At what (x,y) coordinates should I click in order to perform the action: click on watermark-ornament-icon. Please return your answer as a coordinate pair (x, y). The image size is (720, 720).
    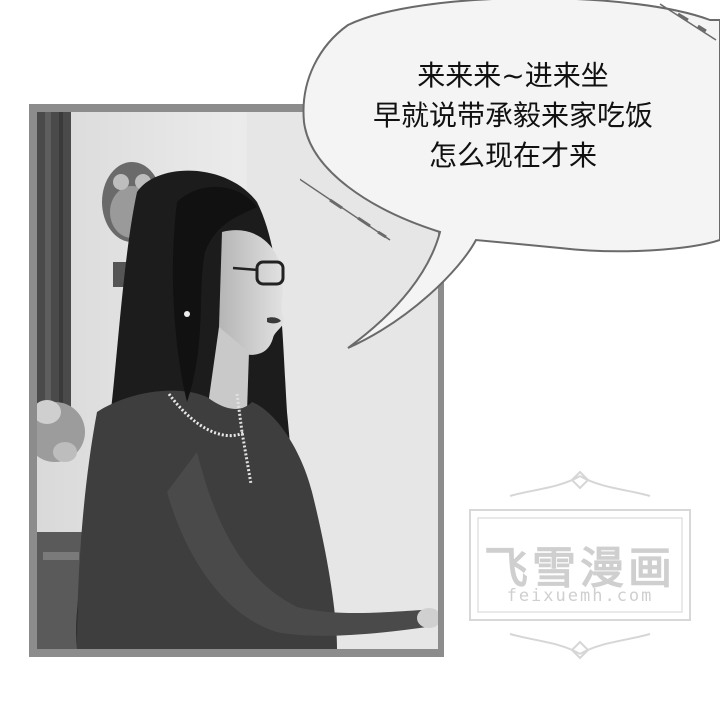
    Looking at the image, I should click on (580, 565).